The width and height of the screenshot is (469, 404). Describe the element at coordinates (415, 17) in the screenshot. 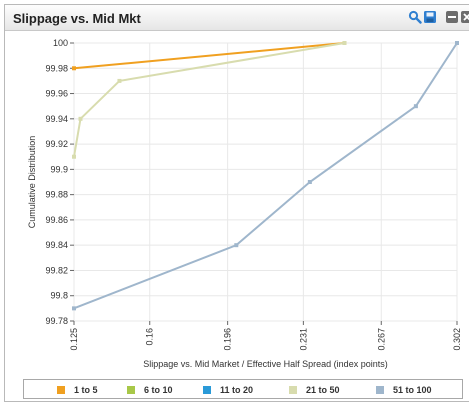

I see `search-icon` at that location.